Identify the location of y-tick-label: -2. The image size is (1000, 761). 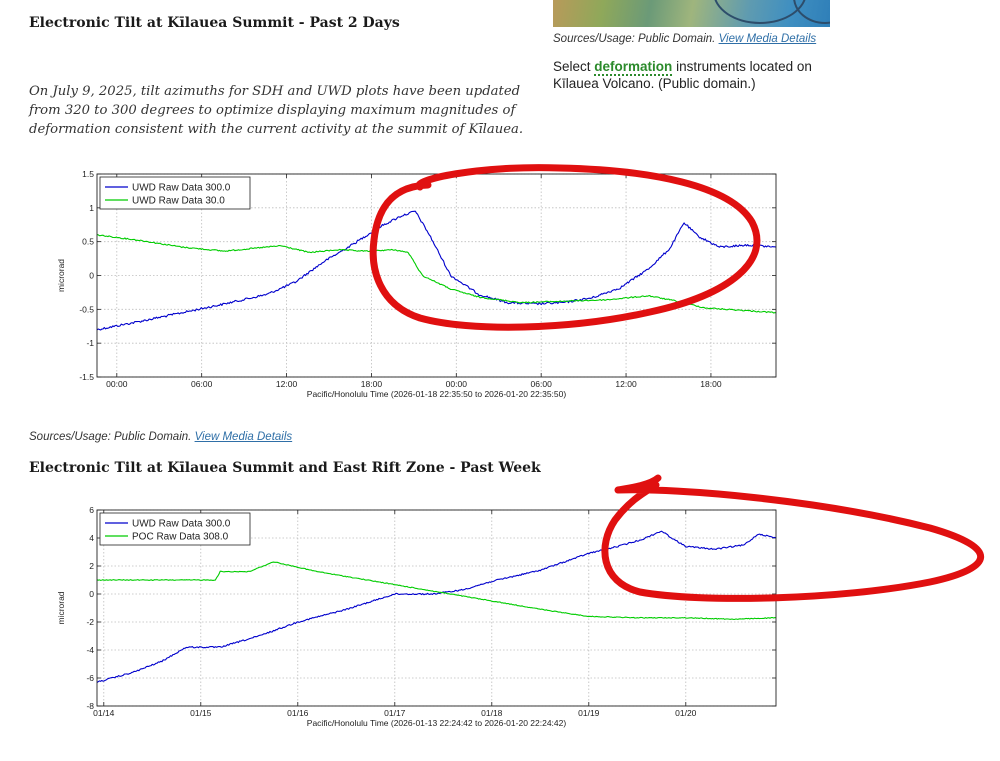
(90, 622).